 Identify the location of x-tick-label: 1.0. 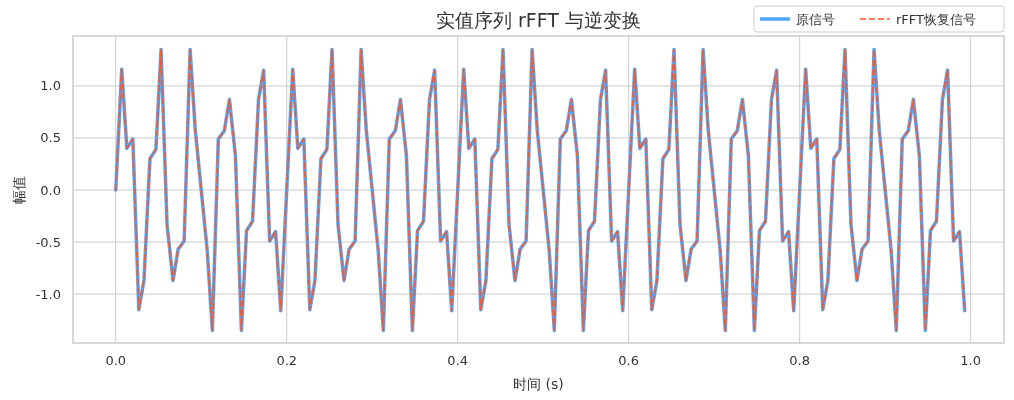
(970, 360).